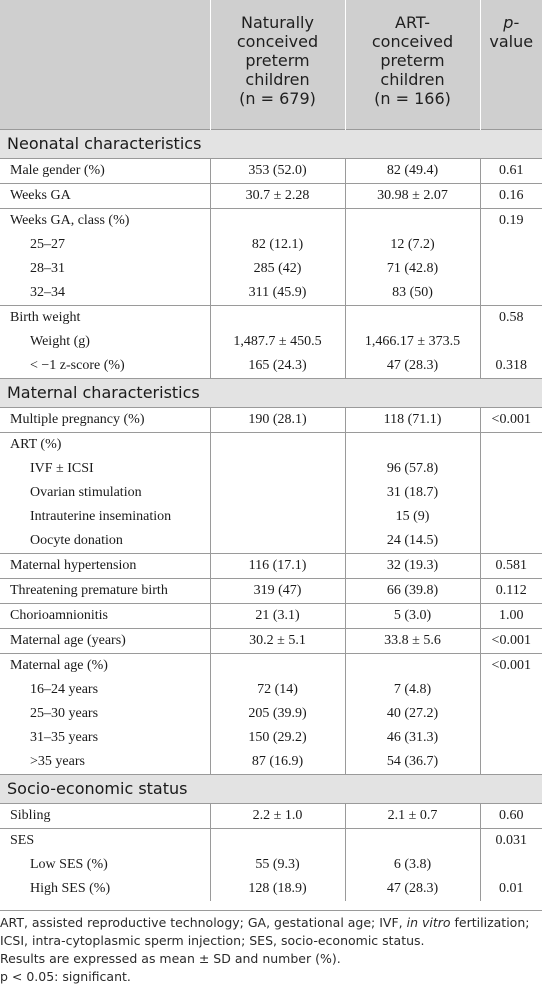 This screenshot has height=991, width=542. I want to click on p-value: 0.60, so click(510, 815).